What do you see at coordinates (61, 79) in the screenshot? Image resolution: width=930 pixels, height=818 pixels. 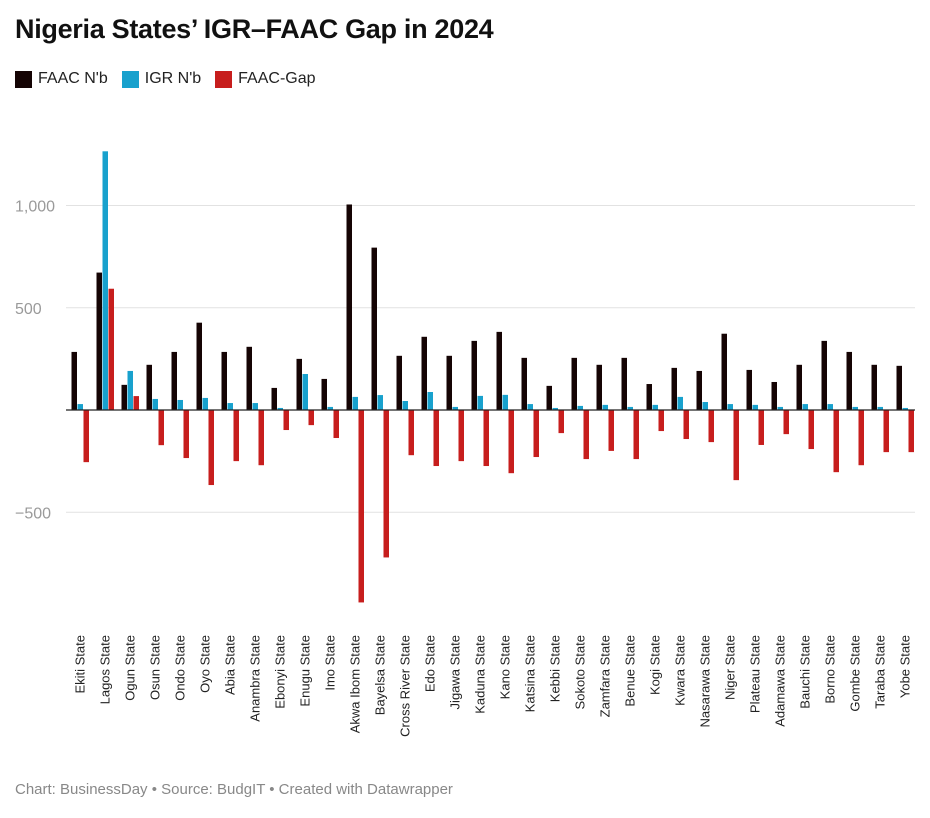 I see `legend-item-faac: FAAC N'b` at bounding box center [61, 79].